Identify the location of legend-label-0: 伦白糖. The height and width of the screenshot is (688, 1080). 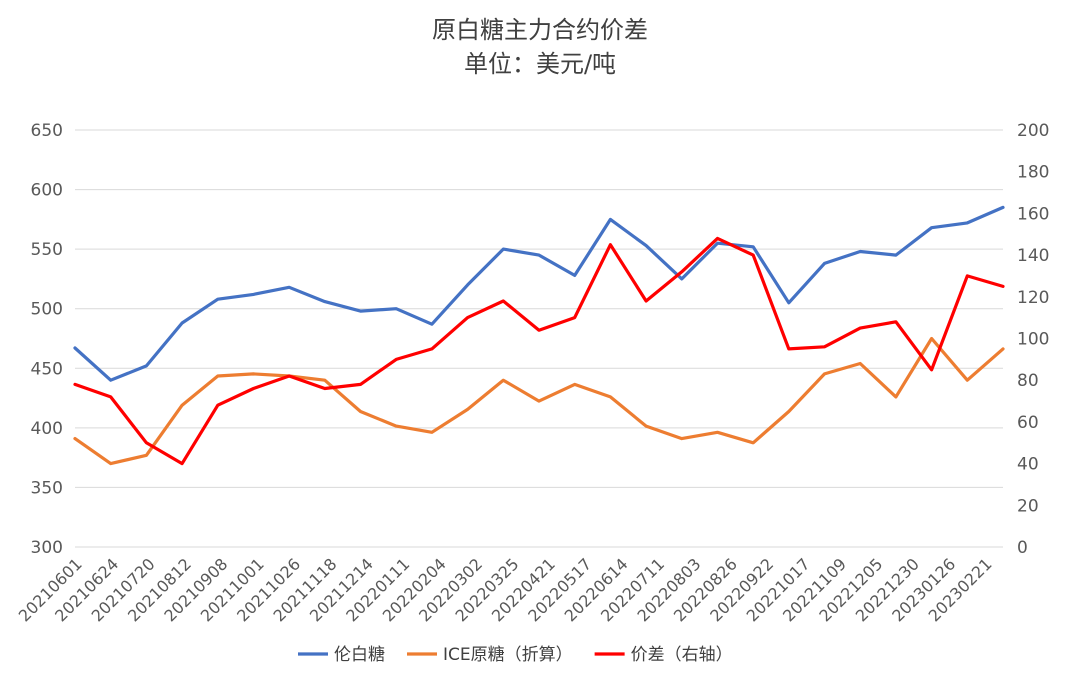
(359, 655).